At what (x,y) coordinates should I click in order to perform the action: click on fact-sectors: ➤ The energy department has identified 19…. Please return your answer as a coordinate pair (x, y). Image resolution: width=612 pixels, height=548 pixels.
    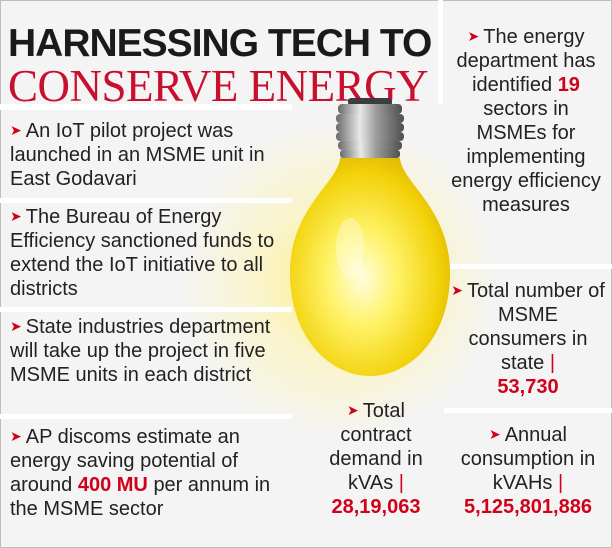
    Looking at the image, I should click on (526, 120).